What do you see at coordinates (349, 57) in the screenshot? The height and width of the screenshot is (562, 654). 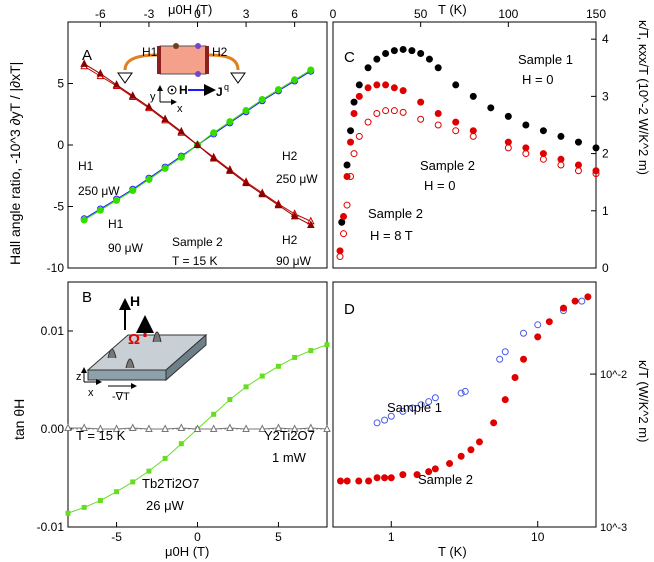 I see `panel-c-letter: C` at bounding box center [349, 57].